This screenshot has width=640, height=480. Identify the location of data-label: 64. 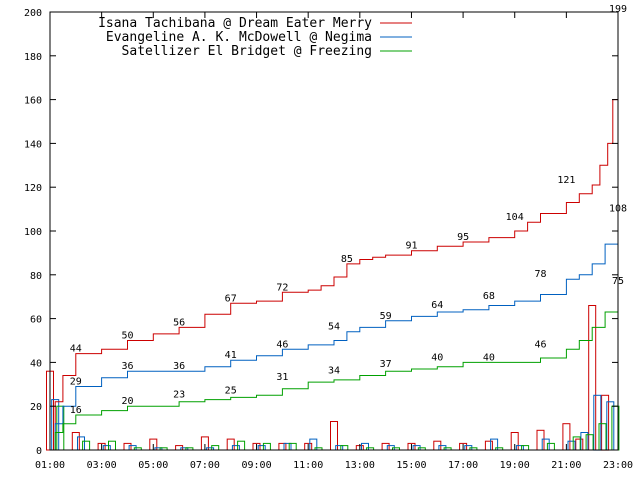
(437, 305).